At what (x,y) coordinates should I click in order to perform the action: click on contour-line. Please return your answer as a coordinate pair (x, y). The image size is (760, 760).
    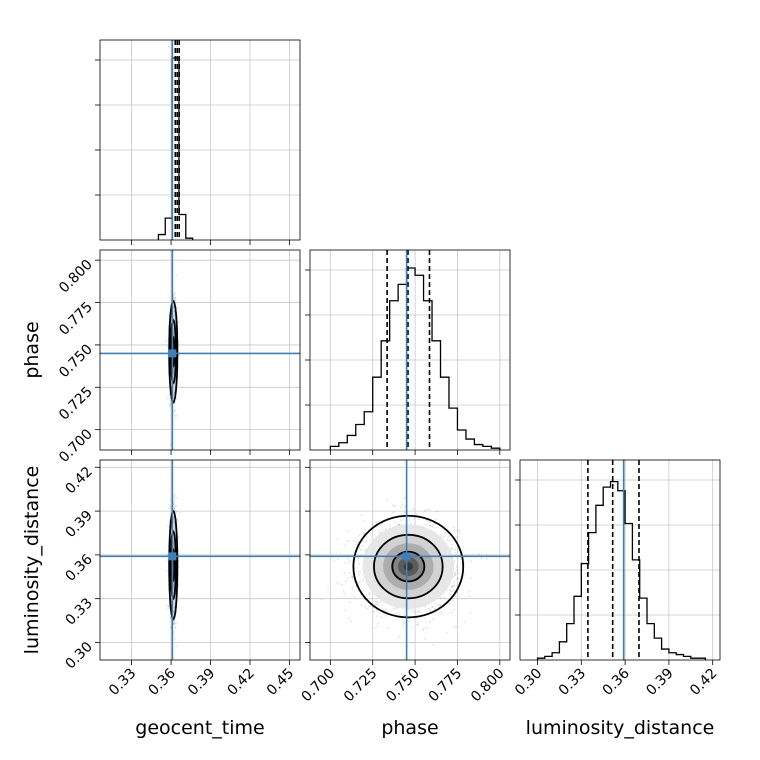
    Looking at the image, I should click on (408, 566).